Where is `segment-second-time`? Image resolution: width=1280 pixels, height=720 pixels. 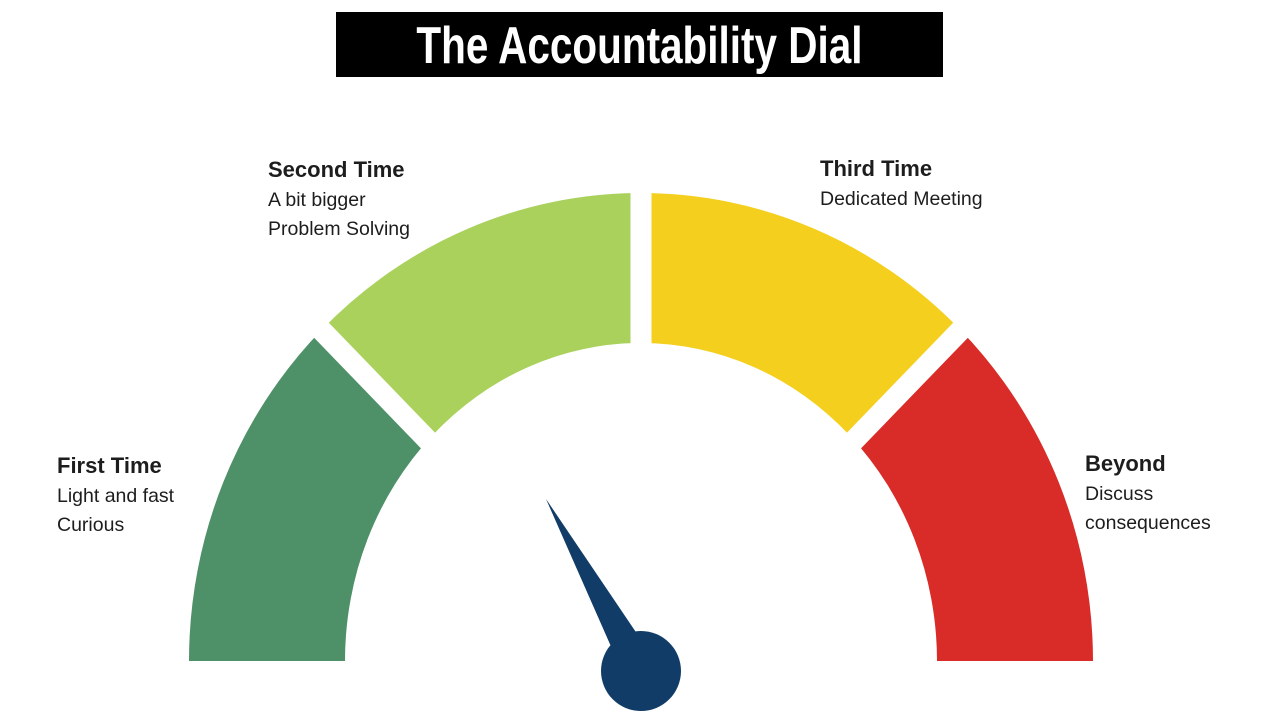
segment-second-time is located at coordinates (481, 315).